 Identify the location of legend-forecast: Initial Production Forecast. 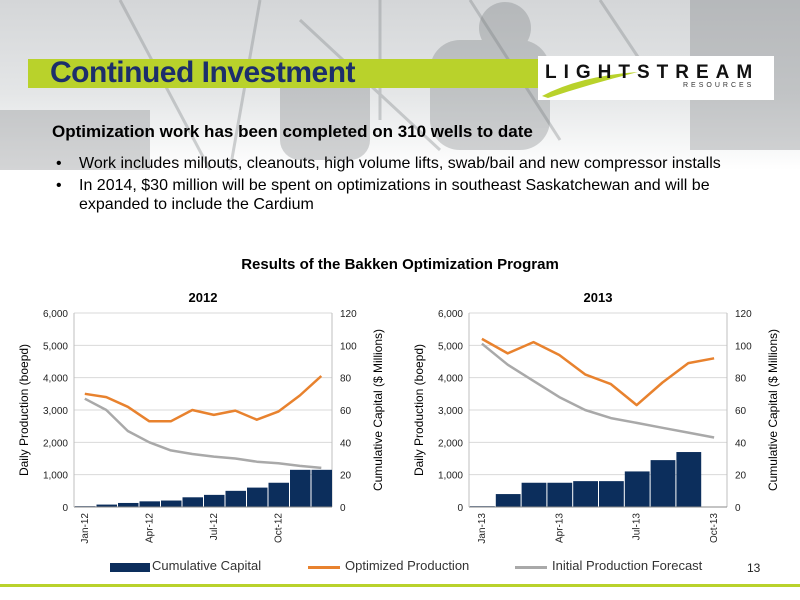
(627, 565).